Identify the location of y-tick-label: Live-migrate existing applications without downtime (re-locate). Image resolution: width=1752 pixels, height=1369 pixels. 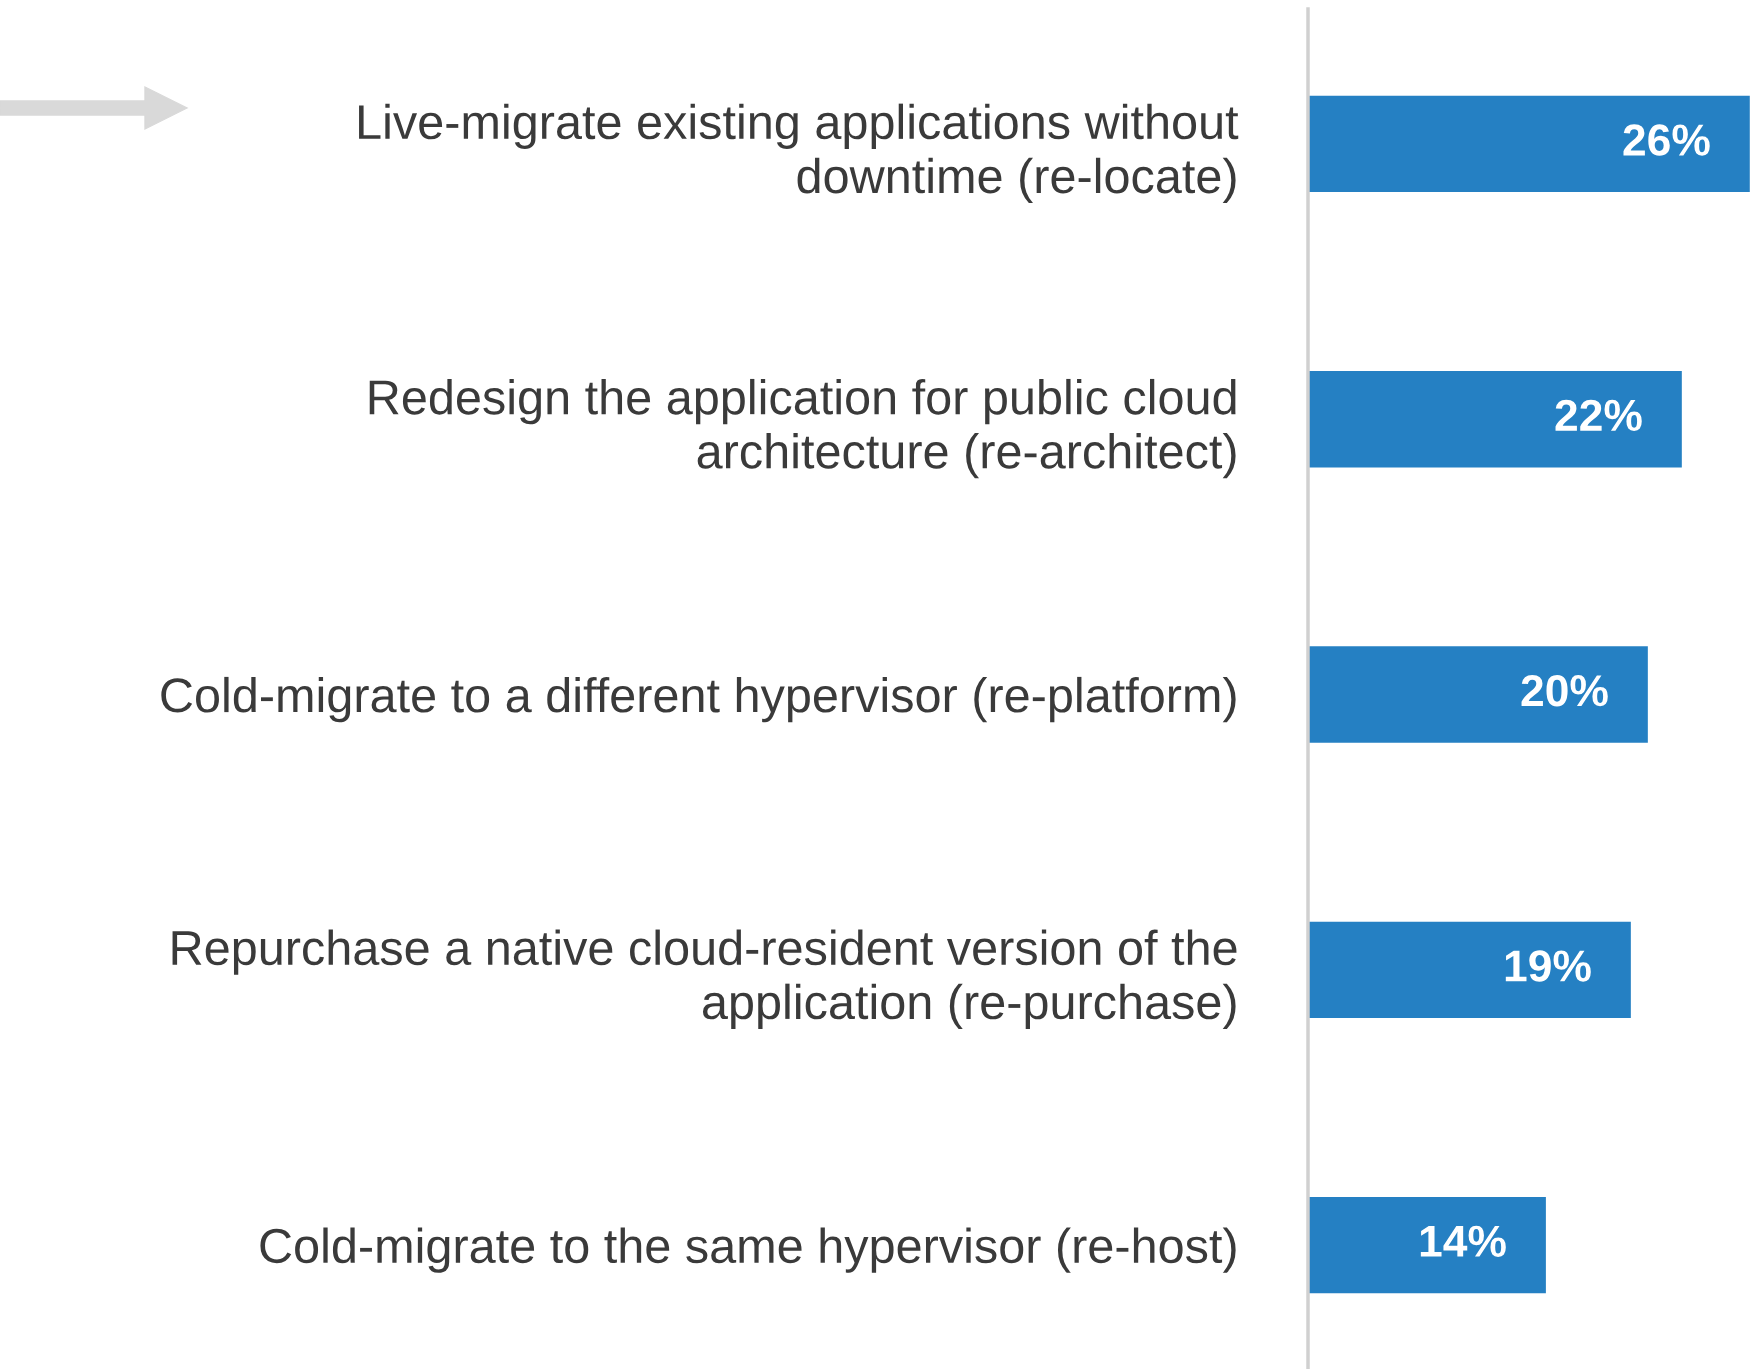
(799, 153).